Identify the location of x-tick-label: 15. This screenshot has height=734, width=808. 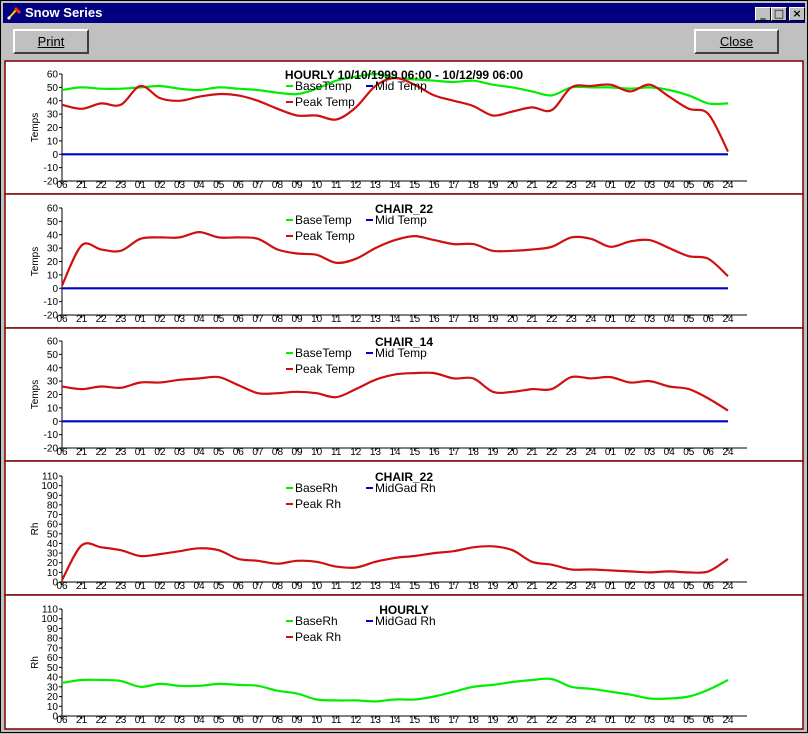
(415, 319).